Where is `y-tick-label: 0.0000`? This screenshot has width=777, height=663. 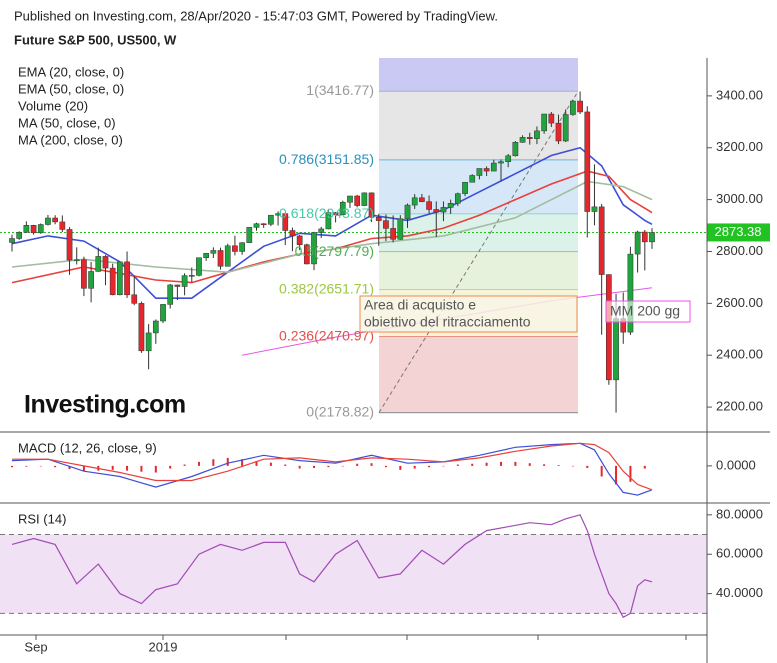 y-tick-label: 0.0000 is located at coordinates (736, 464).